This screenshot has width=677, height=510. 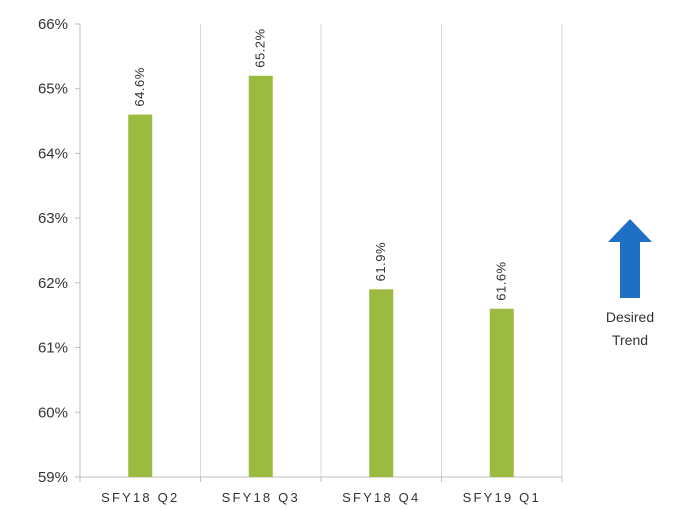 I want to click on data-label: 65.2%, so click(x=260, y=47).